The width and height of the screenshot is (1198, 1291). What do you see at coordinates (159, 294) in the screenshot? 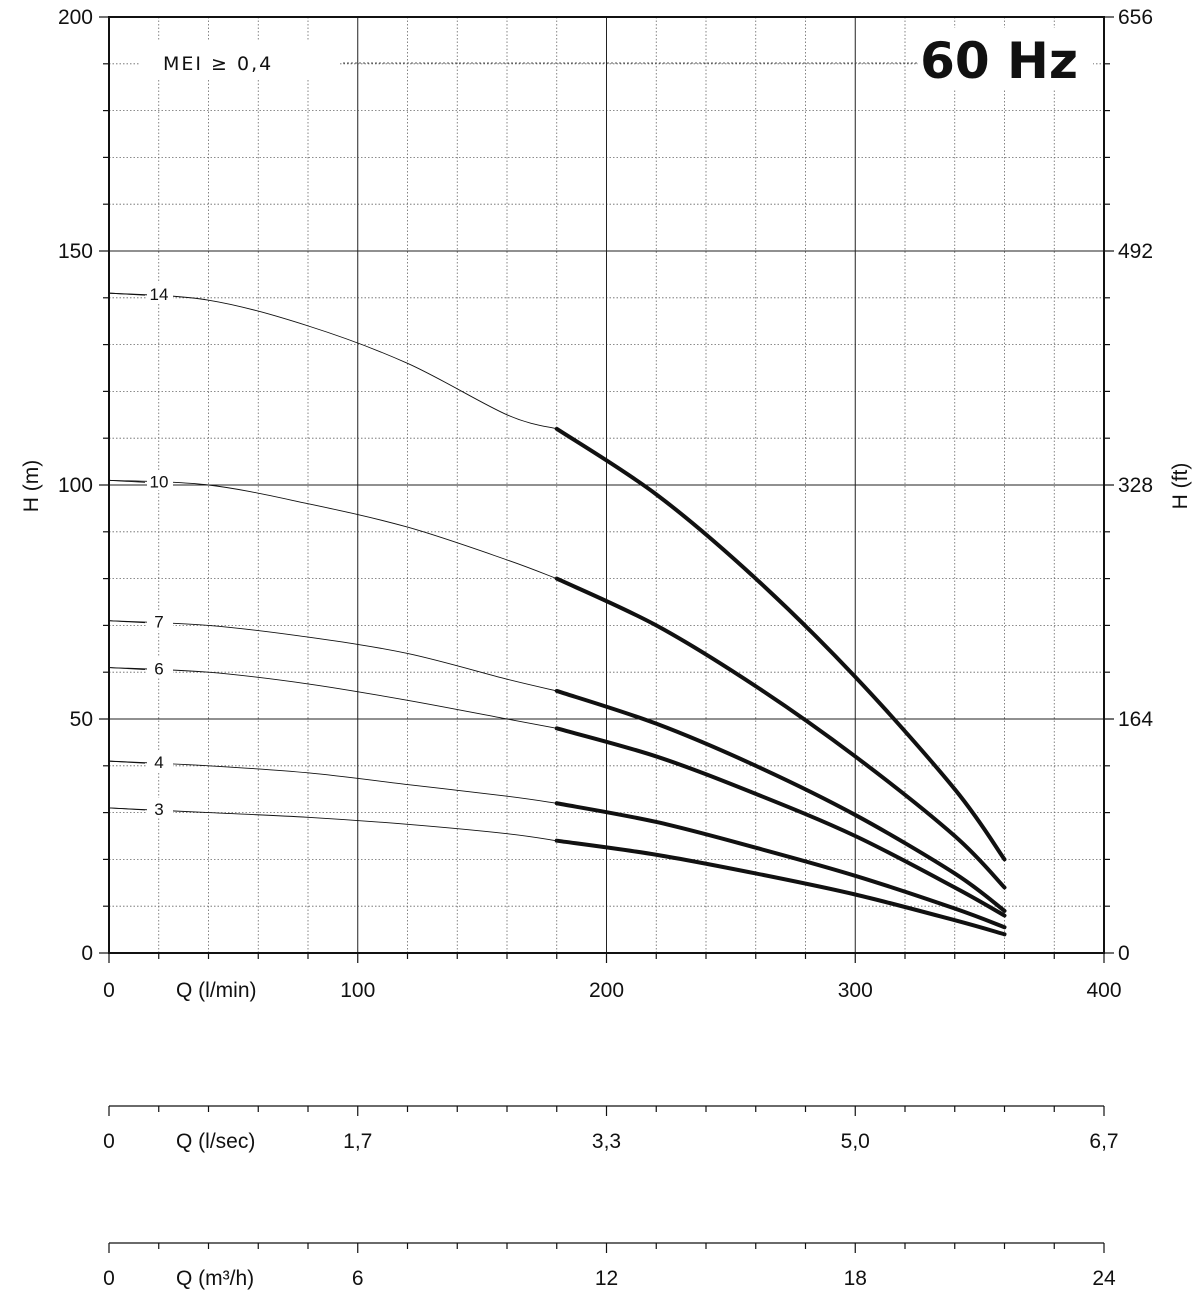
I see `curve-label: 14` at bounding box center [159, 294].